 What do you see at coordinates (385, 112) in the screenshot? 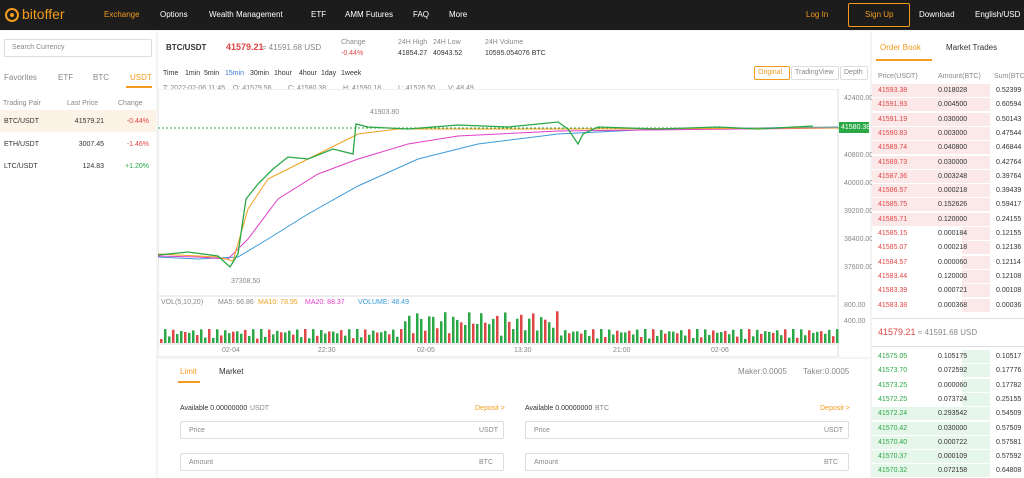
I see `high-note: 41903.80` at bounding box center [385, 112].